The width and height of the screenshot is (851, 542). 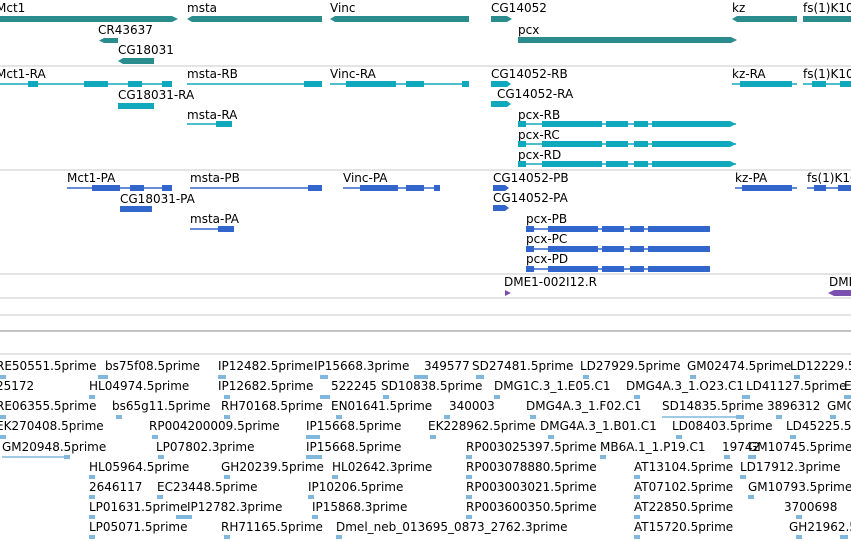 I want to click on est-item: RP003025397.5prime, so click(x=531, y=449).